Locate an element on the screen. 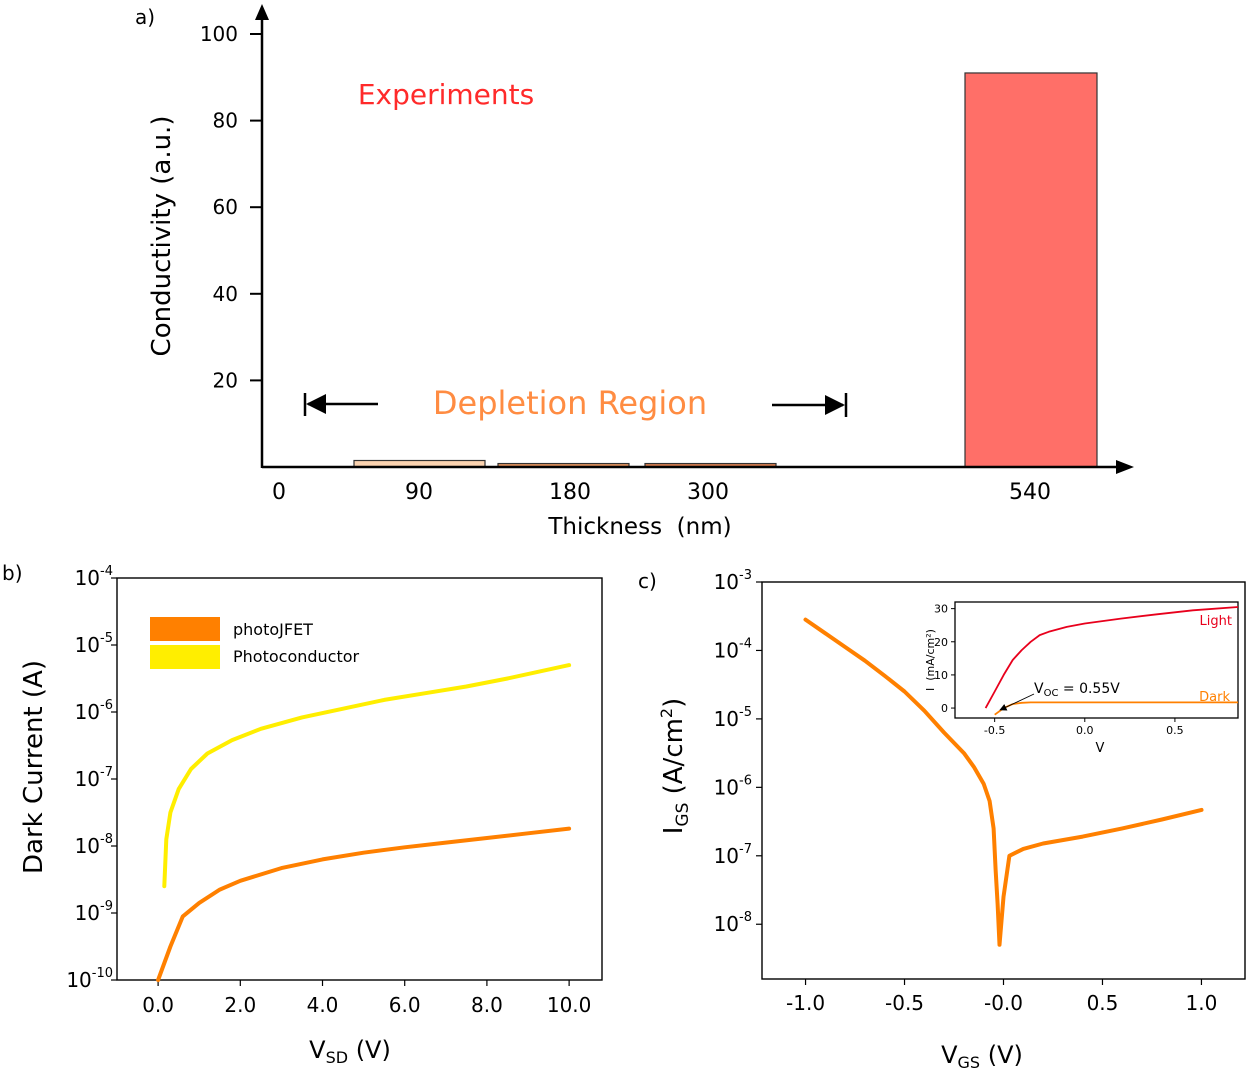 This screenshot has height=1072, width=1250. inset-y-tick-label-10: 10 is located at coordinates (941, 675).